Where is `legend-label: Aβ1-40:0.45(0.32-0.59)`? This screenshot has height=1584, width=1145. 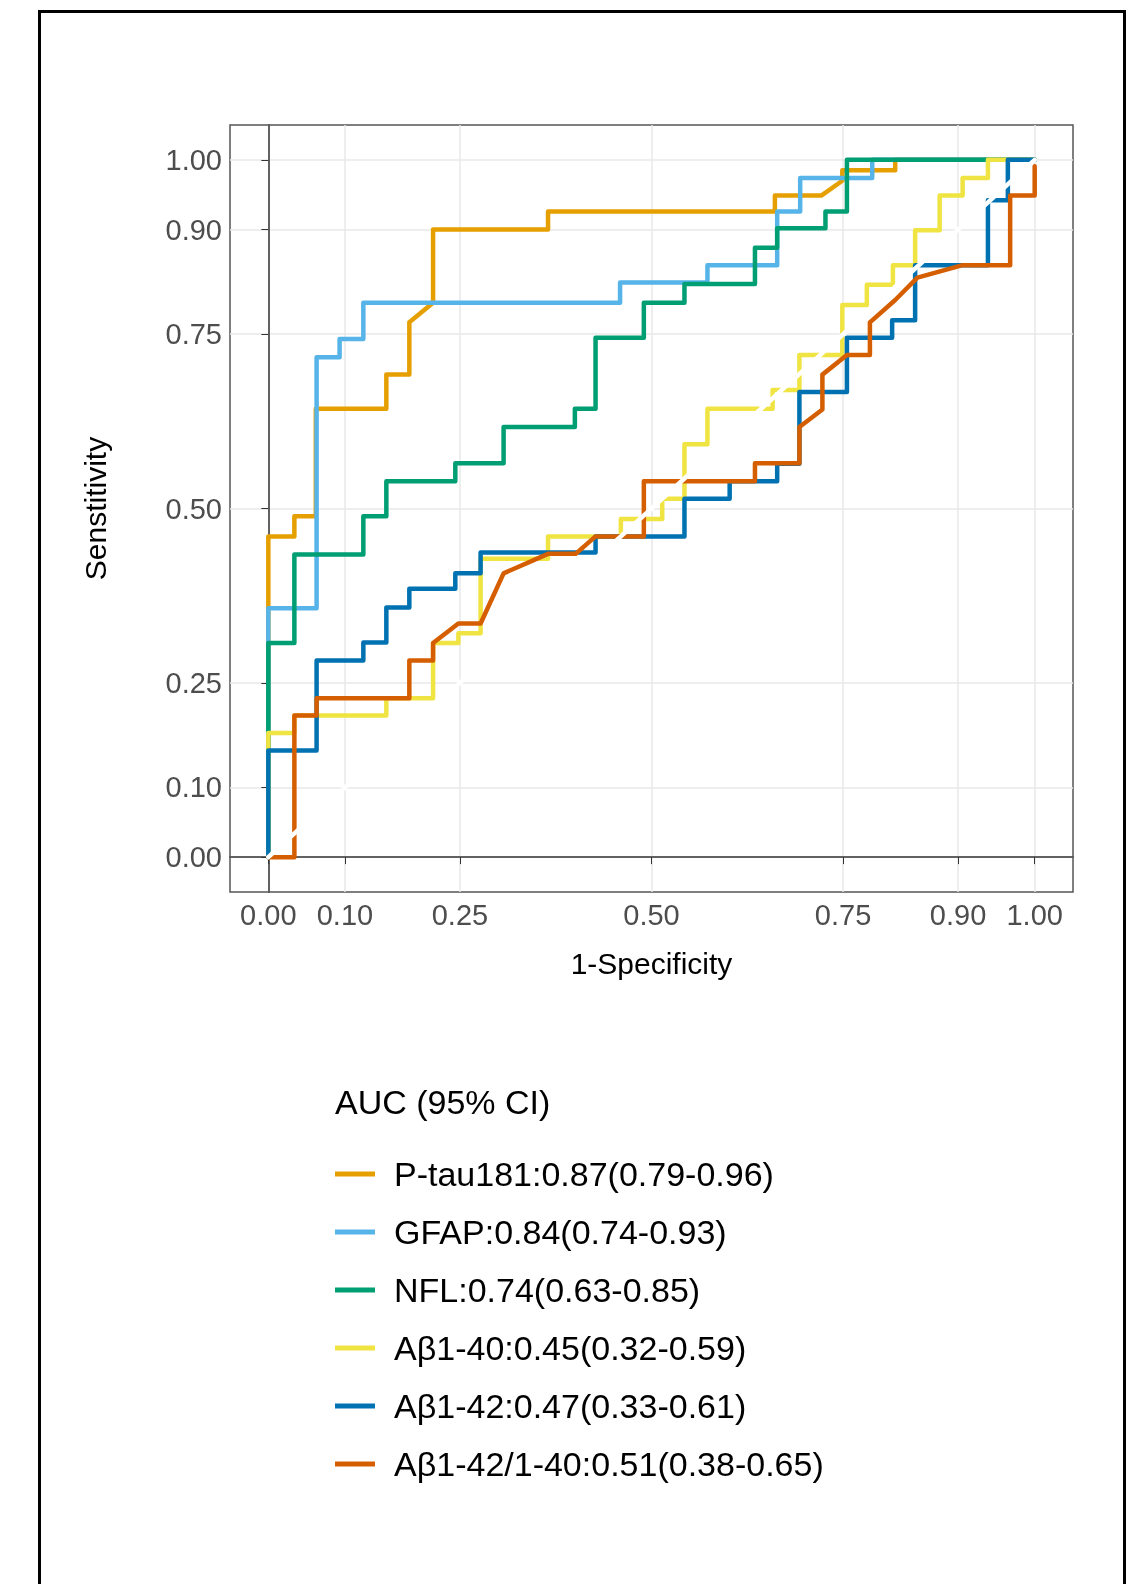 legend-label: Aβ1-40:0.45(0.32-0.59) is located at coordinates (570, 1348).